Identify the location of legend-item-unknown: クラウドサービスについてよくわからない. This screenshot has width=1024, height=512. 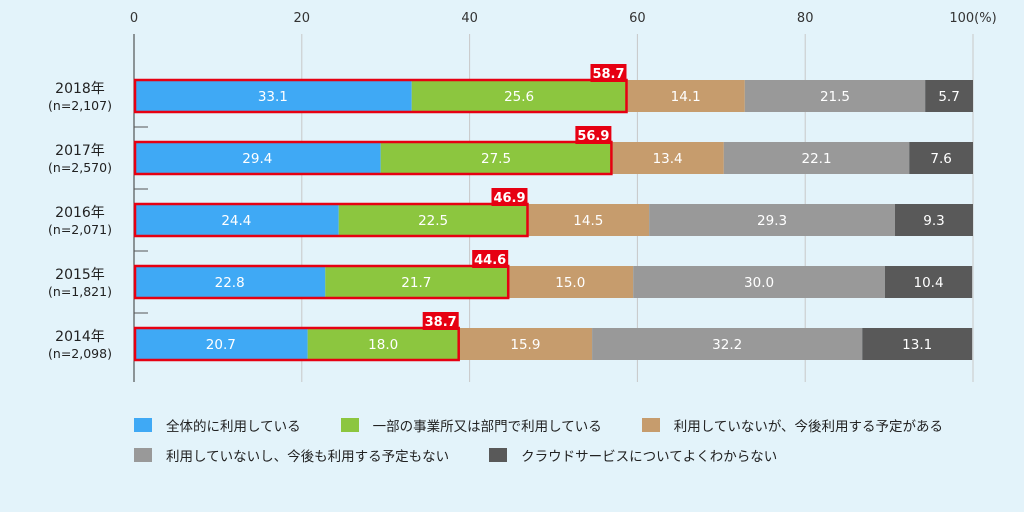
(633, 455).